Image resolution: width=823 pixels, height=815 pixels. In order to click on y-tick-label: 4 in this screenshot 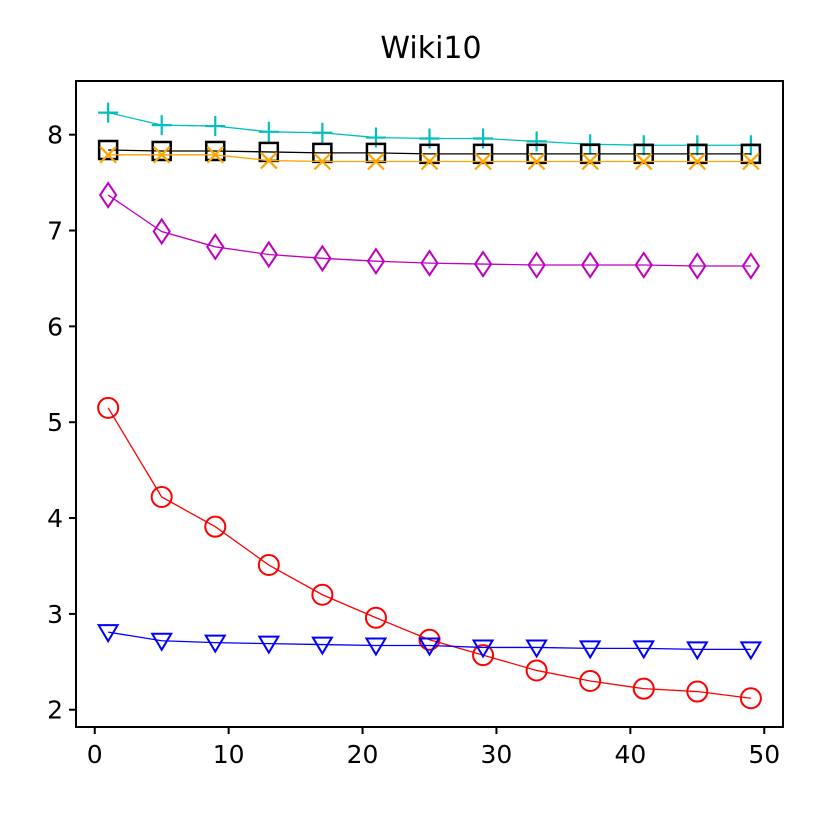, I will do `click(55, 518)`.